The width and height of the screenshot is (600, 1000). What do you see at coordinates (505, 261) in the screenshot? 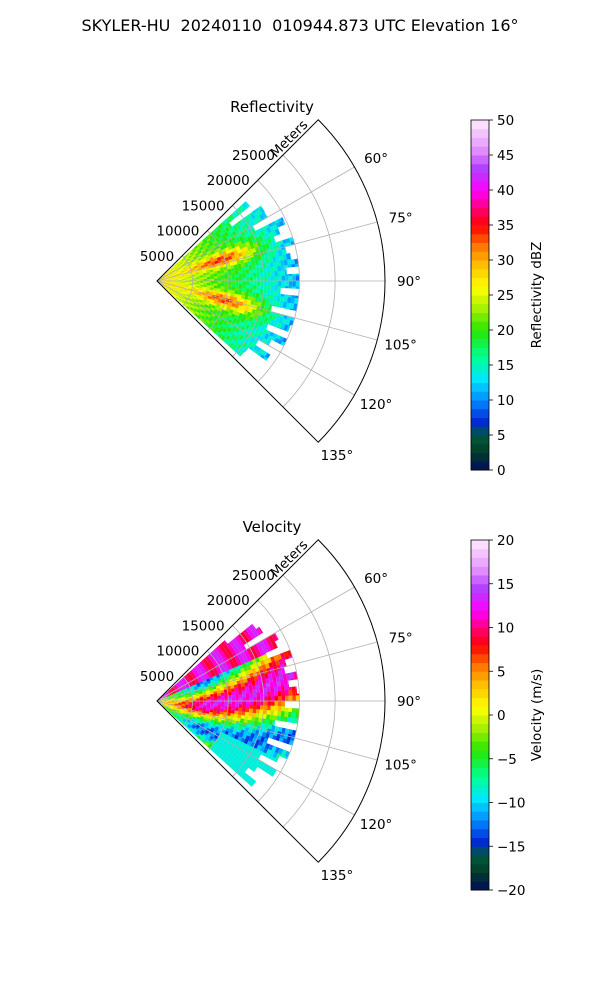
I see `colorbar-tick-label: 30` at bounding box center [505, 261].